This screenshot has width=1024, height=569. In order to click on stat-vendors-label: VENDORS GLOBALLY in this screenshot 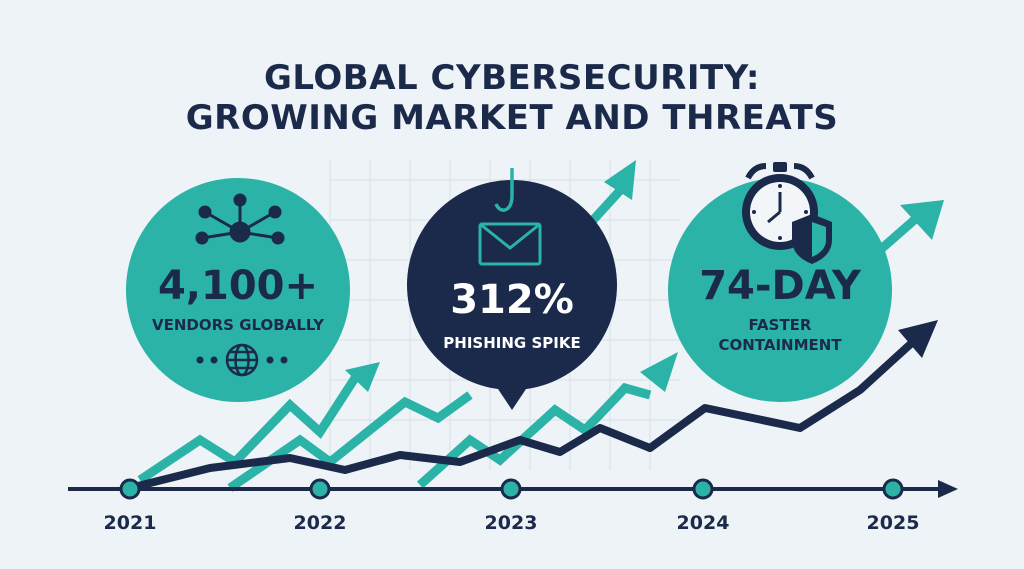, I will do `click(238, 325)`.